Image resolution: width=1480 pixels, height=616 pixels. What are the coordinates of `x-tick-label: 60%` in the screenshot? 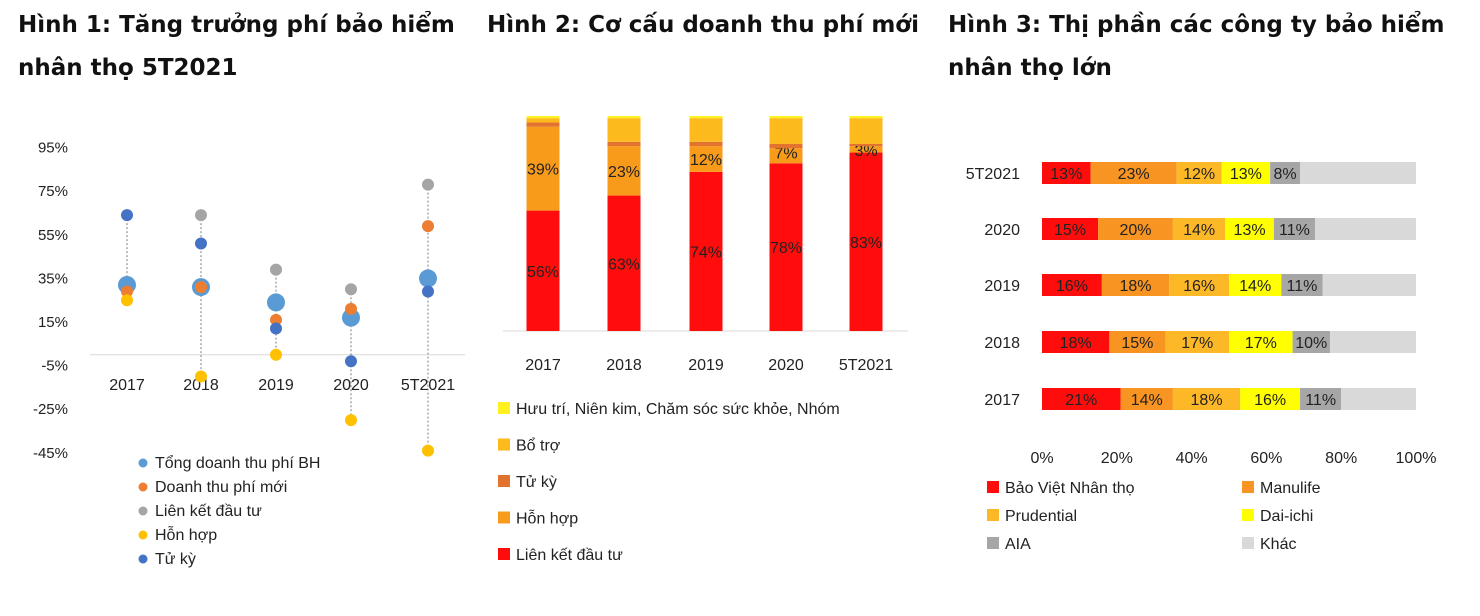 It's located at (1266, 458).